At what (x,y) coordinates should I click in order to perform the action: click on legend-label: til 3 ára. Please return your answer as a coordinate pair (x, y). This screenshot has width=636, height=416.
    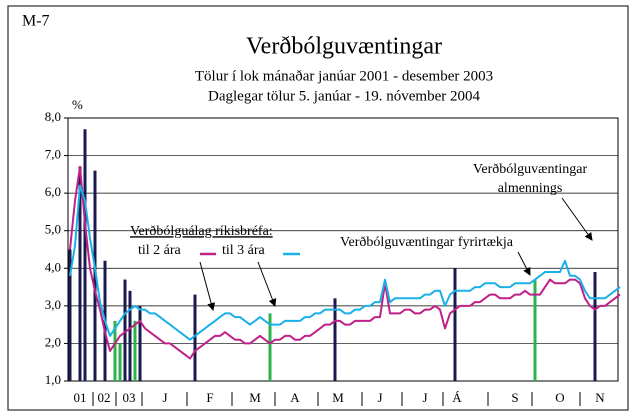
    Looking at the image, I should click on (244, 250).